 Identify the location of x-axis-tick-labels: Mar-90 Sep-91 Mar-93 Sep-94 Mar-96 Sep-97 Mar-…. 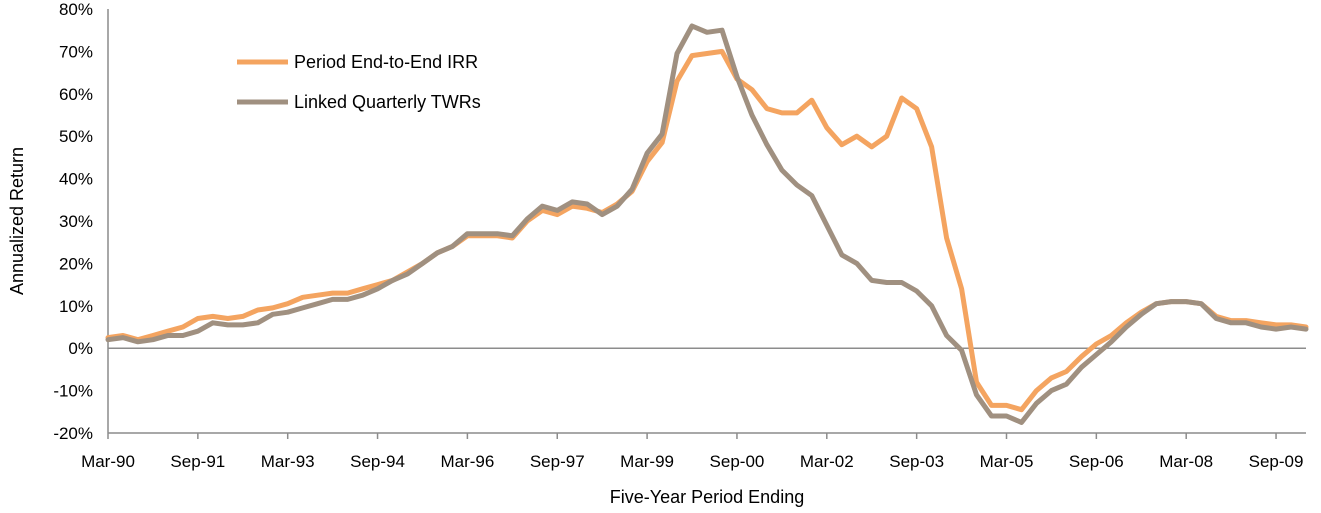
(692, 461).